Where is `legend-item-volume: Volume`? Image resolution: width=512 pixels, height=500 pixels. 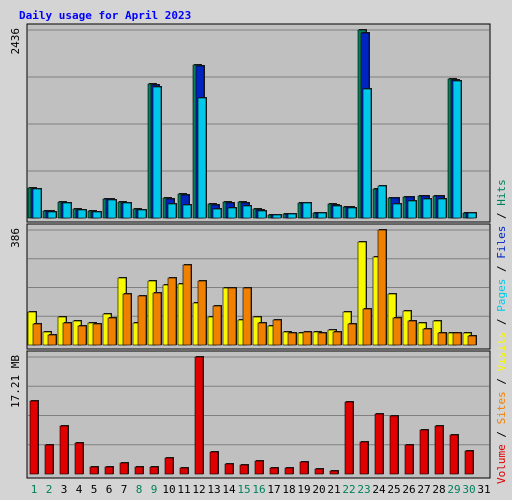 legend-item-volume: Volume is located at coordinates (501, 464).